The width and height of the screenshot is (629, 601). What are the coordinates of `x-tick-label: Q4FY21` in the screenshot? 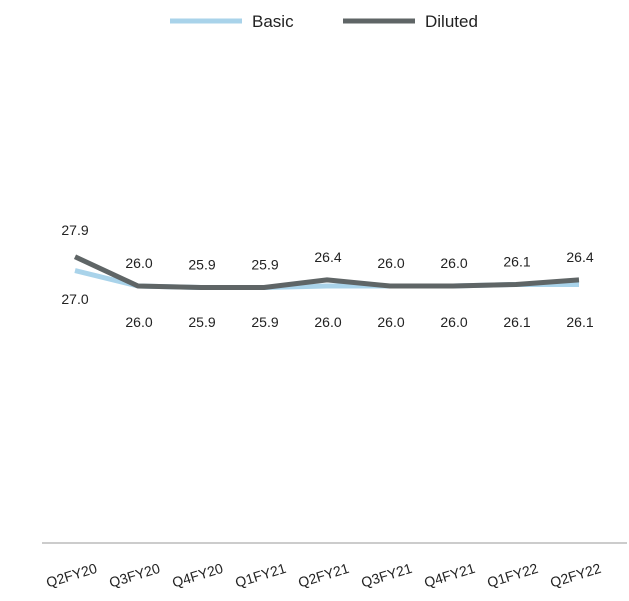 It's located at (449, 575).